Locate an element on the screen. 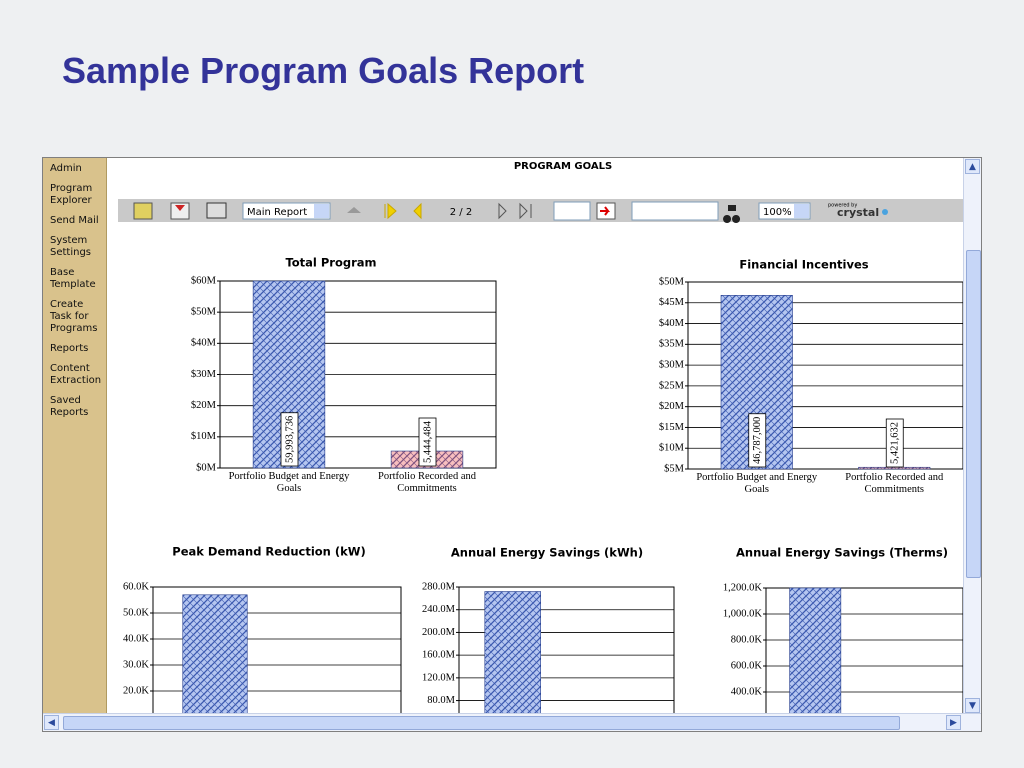 Image resolution: width=1024 pixels, height=768 pixels. y-tick-label: 120.0M is located at coordinates (439, 677).